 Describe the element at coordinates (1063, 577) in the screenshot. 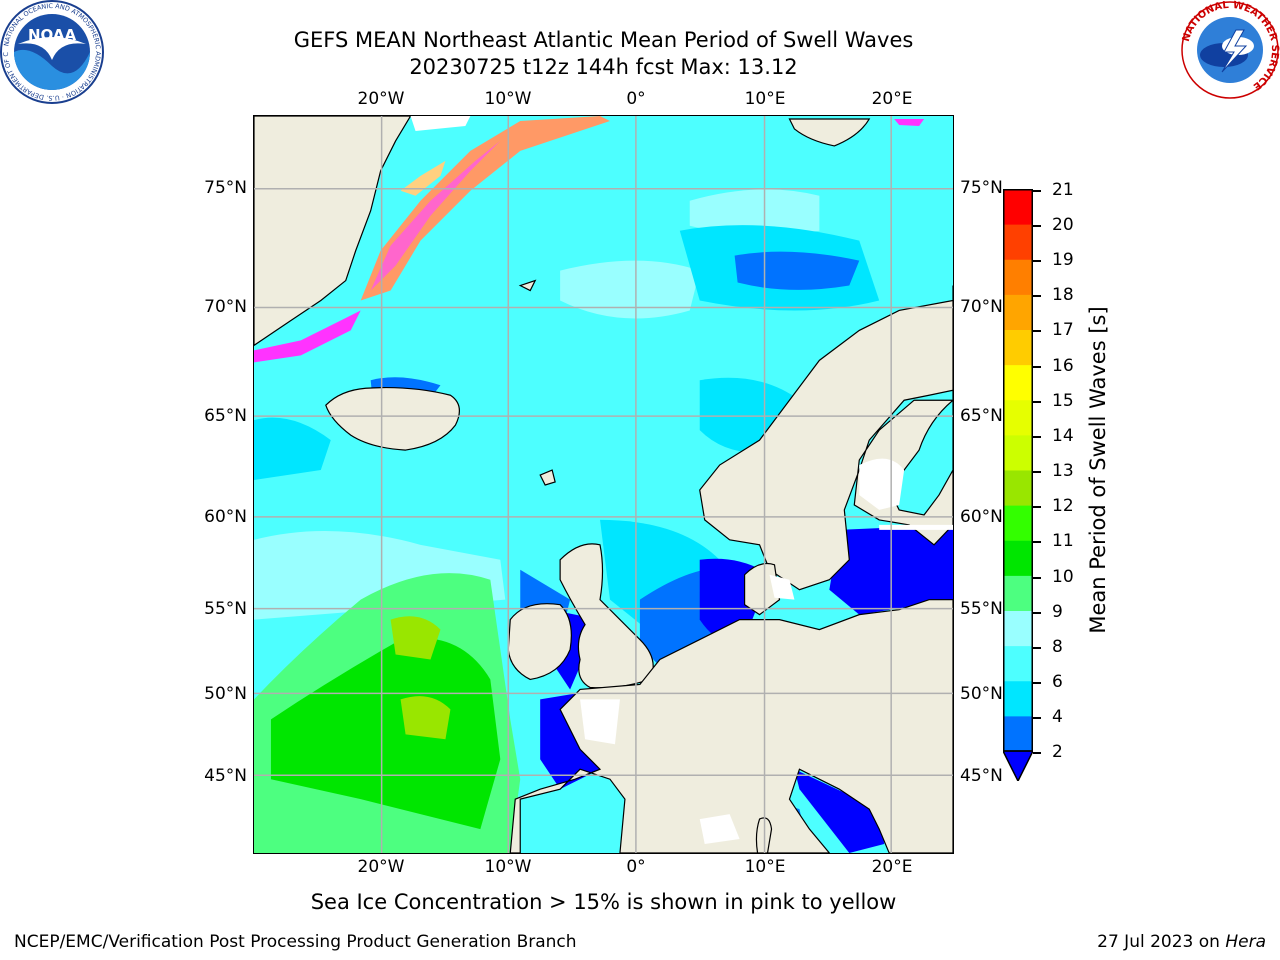

I see `colorbar-tick: 10` at that location.